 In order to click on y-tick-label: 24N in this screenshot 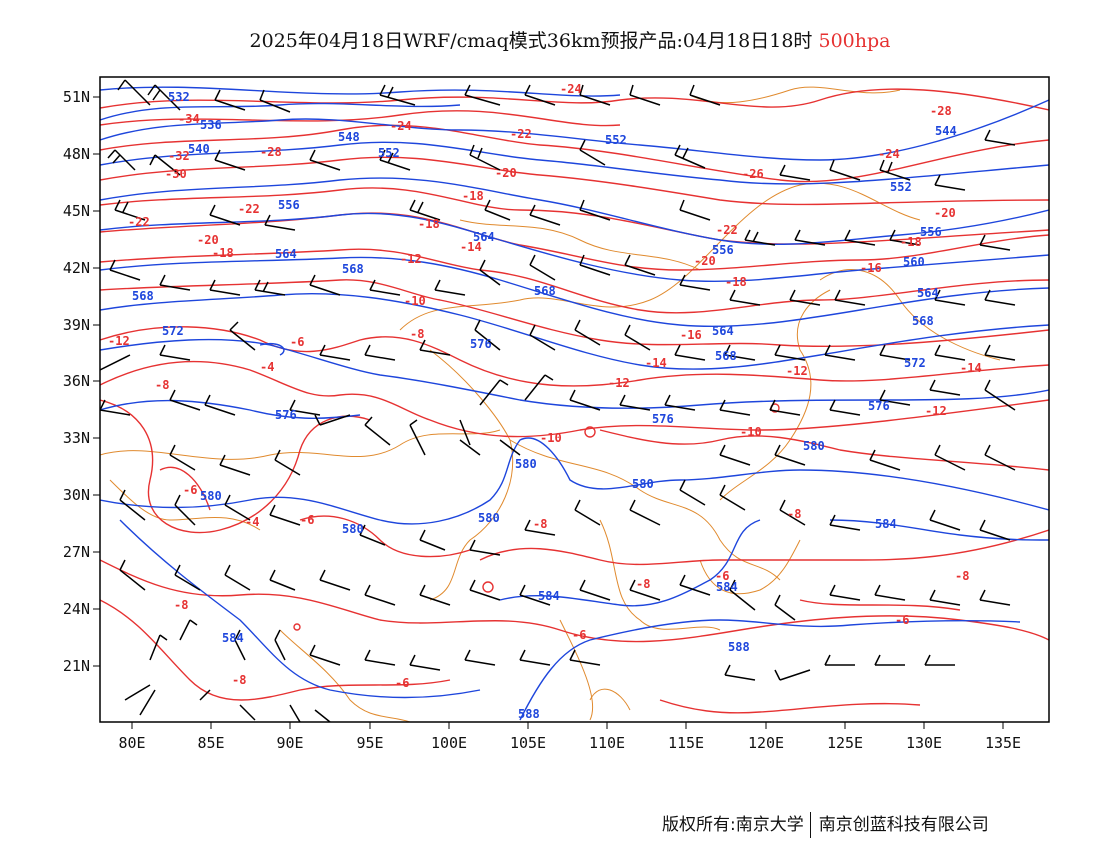, I will do `click(76, 609)`.